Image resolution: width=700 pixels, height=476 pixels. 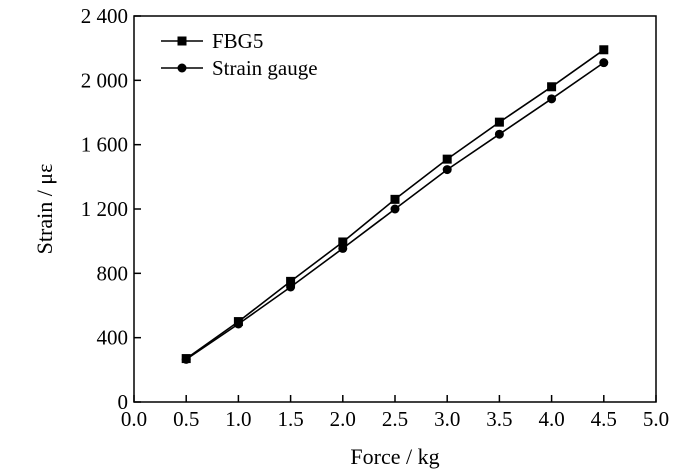 I want to click on x-tick-label: 2.5, so click(x=395, y=419).